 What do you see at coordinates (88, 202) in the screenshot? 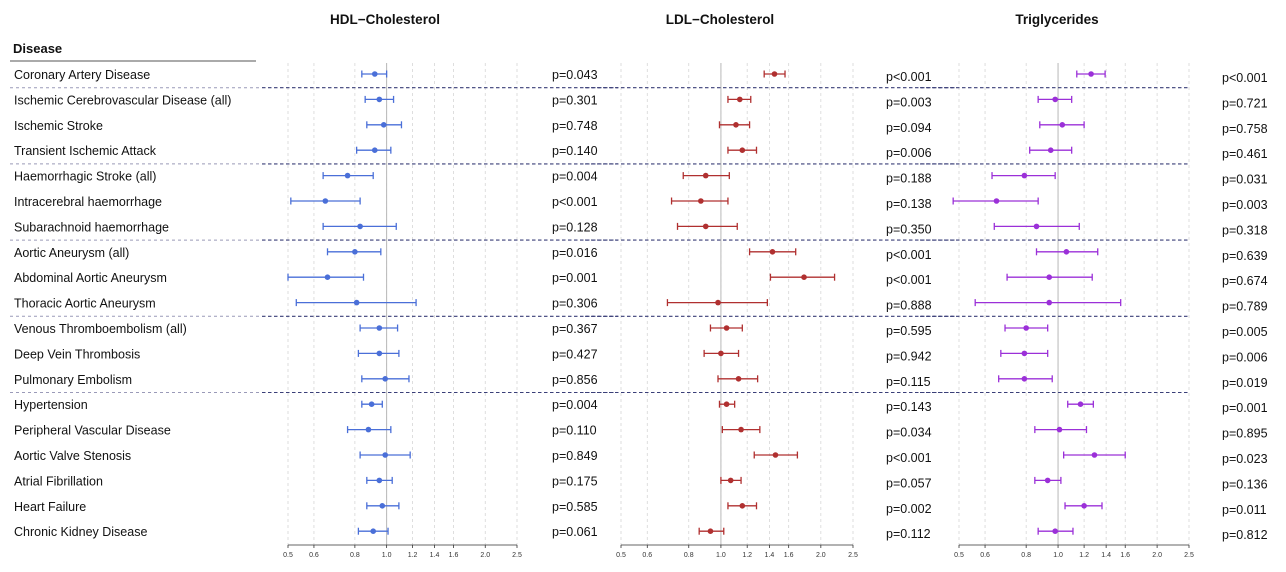
I see `disease-label: Intracerebral haemorrhage` at bounding box center [88, 202].